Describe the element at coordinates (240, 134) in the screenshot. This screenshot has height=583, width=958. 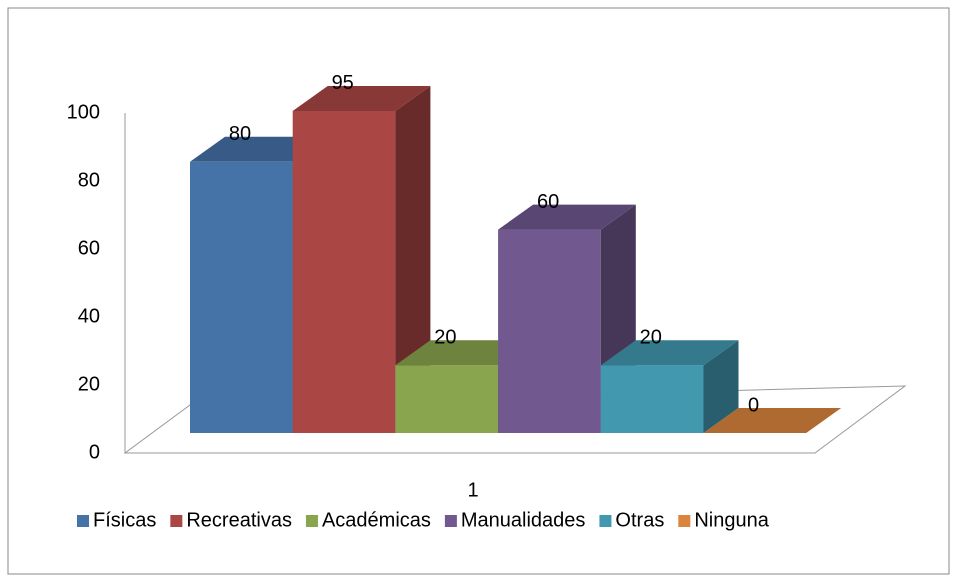
I see `data-label: 80` at that location.